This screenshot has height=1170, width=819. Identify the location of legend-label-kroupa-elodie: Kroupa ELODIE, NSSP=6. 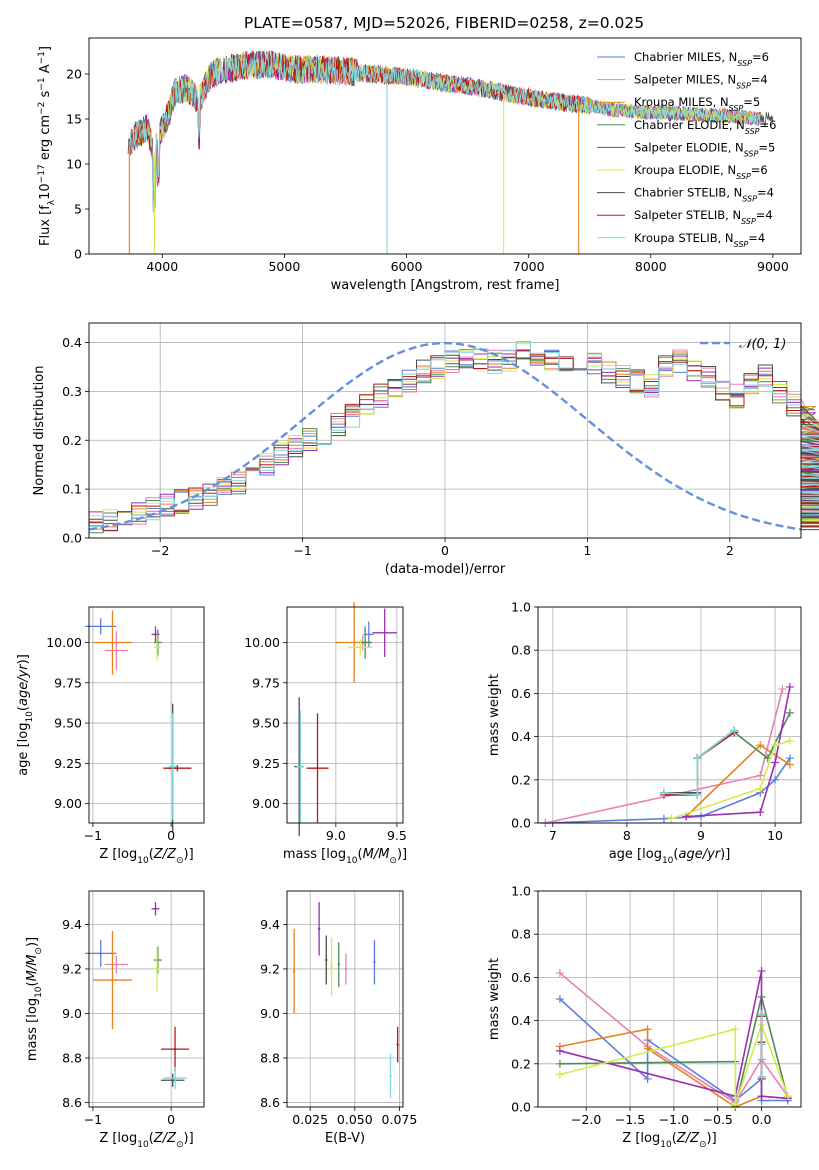
(701, 172).